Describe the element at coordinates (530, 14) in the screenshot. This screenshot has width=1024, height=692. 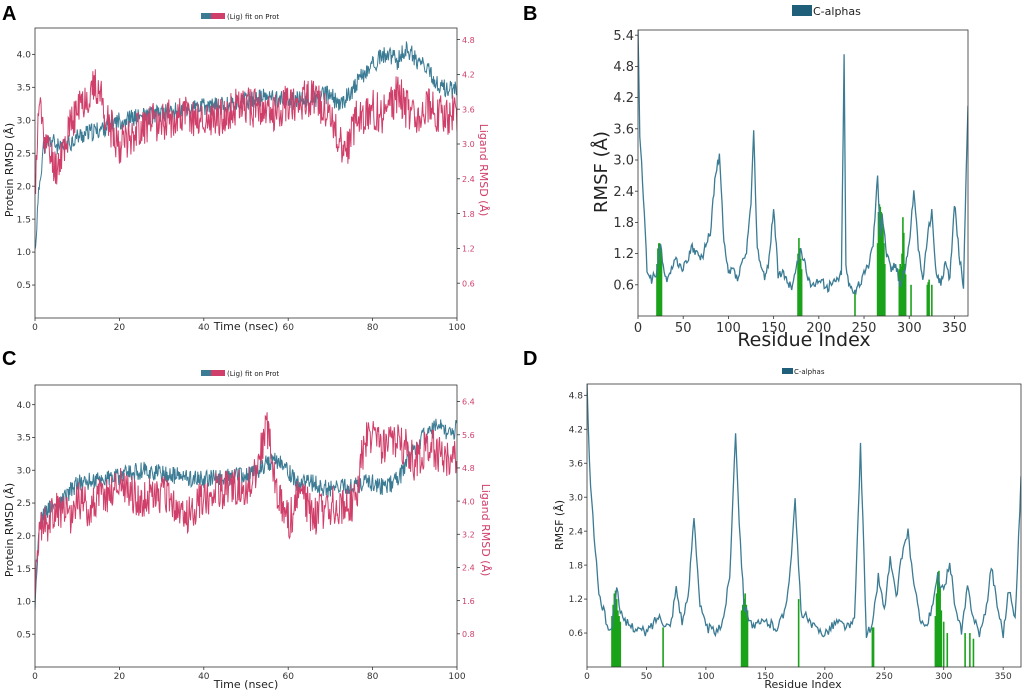
I see `panel-b-label: B` at that location.